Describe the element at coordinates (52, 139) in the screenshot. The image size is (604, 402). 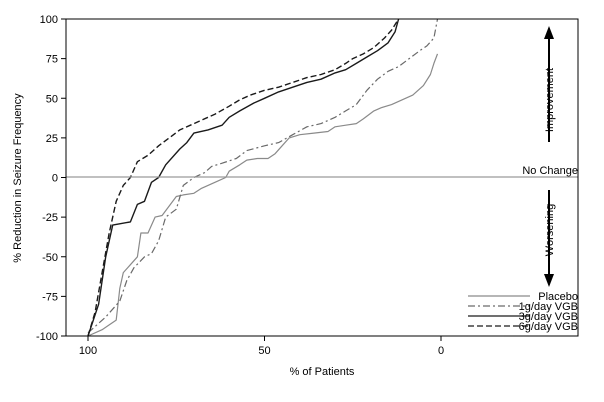
I see `y-tick-label: 25` at that location.